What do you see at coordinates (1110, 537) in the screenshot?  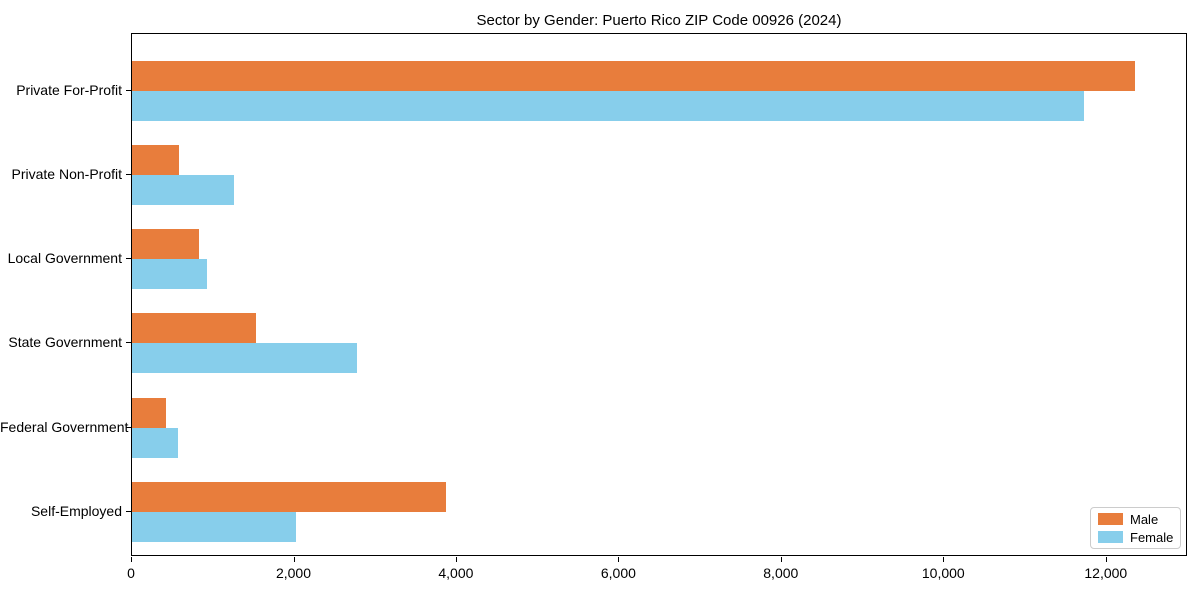 I see `legend-swatch-female` at bounding box center [1110, 537].